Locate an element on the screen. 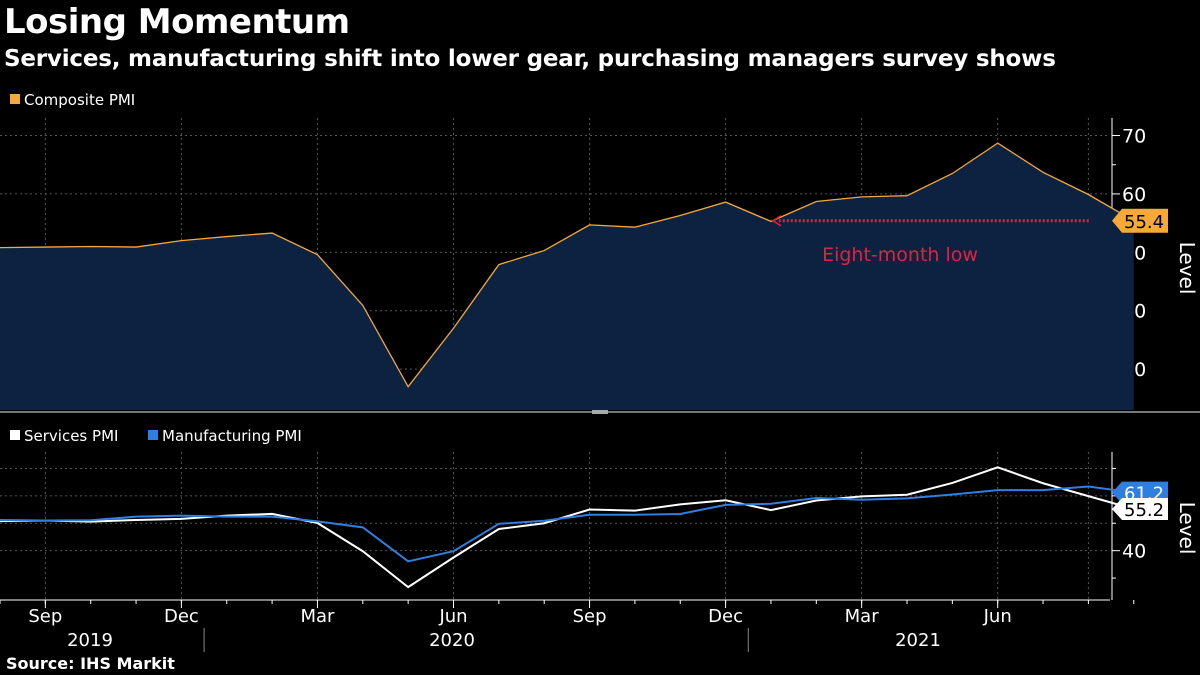 This screenshot has height=675, width=1200. x-year-label: 2021 is located at coordinates (918, 640).